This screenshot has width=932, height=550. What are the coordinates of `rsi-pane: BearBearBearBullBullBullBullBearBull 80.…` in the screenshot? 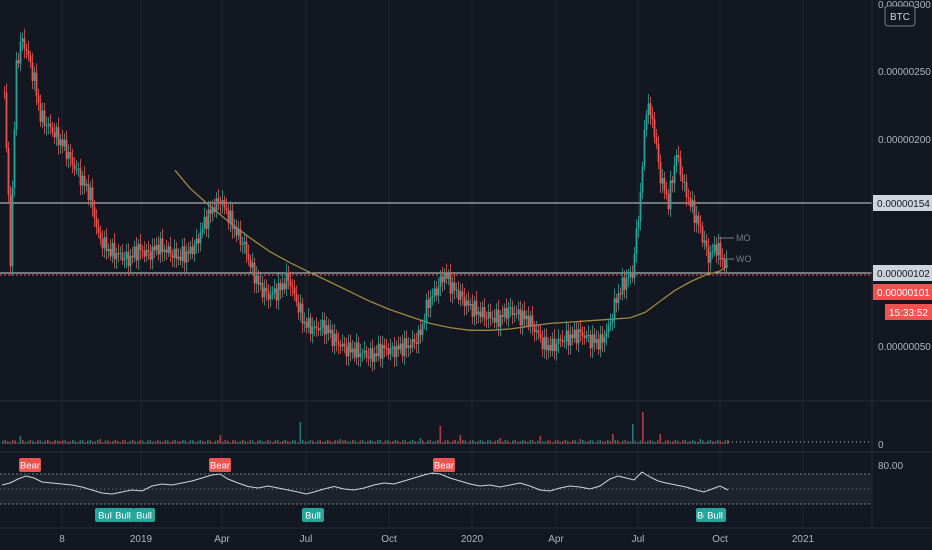 It's located at (466, 486).